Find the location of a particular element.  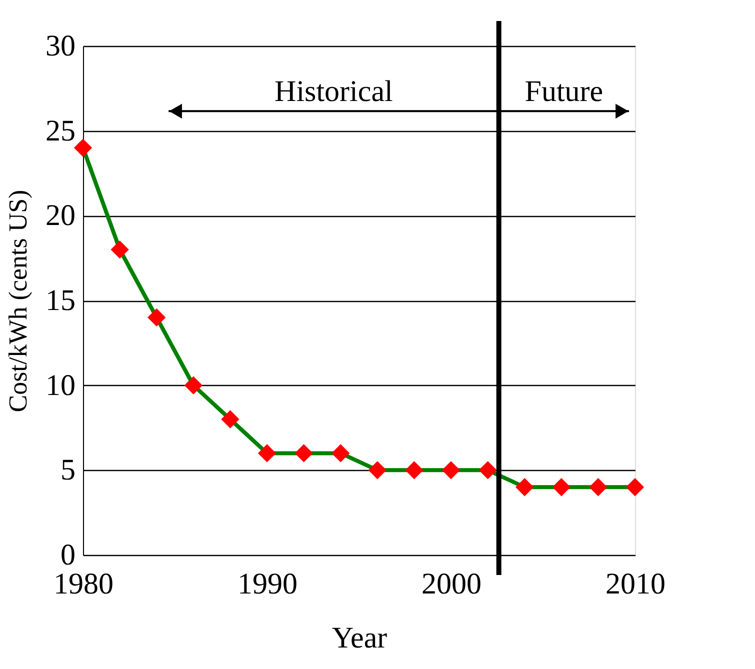

y-tick-label: 30 is located at coordinates (61, 46).